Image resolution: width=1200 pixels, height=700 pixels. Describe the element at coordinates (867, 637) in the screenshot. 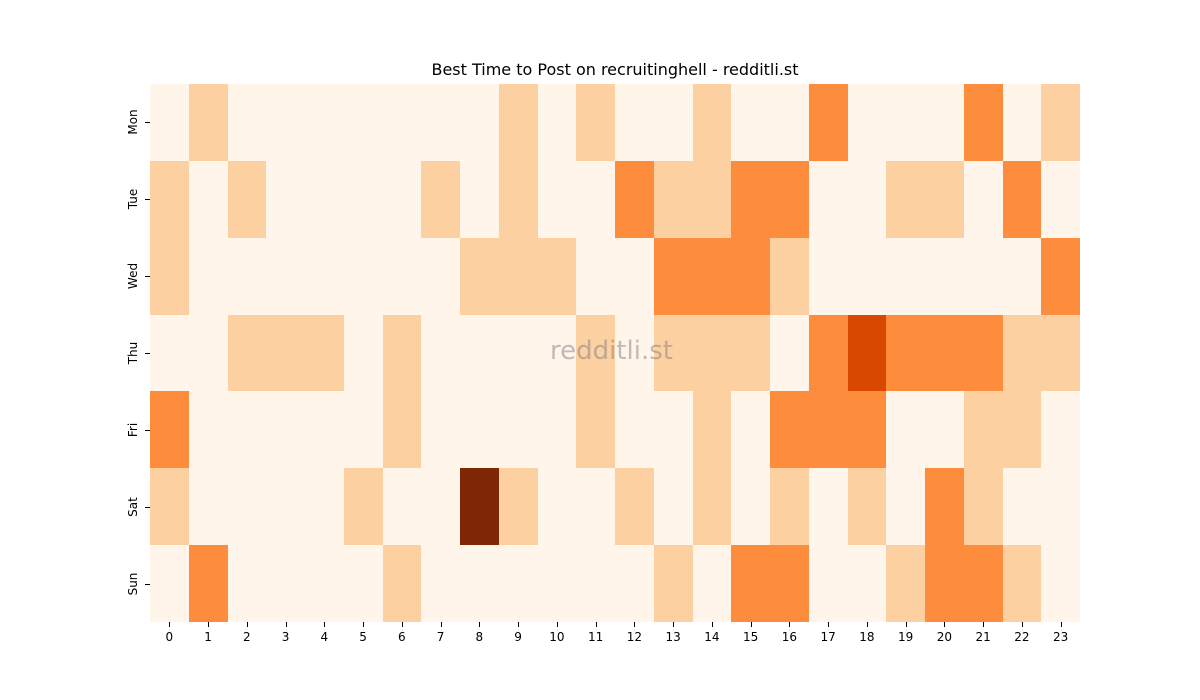

I see `x-tick-label: 18` at that location.